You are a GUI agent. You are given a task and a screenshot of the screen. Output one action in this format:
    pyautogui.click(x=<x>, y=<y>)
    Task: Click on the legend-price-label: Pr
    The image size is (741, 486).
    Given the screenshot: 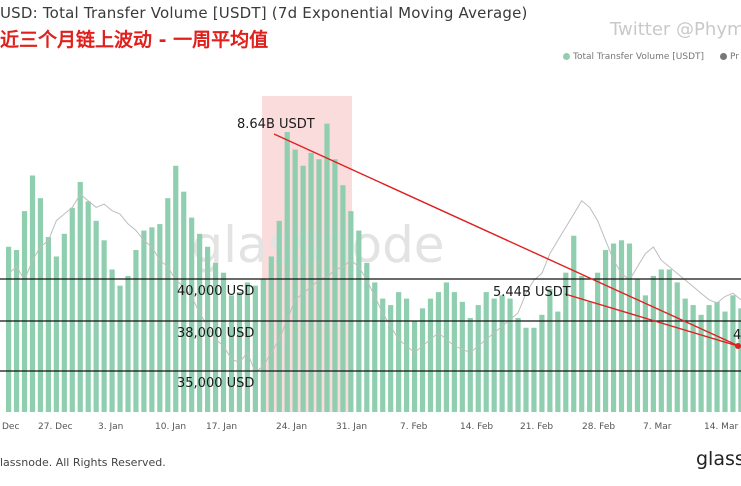 What is the action you would take?
    pyautogui.click(x=734, y=57)
    